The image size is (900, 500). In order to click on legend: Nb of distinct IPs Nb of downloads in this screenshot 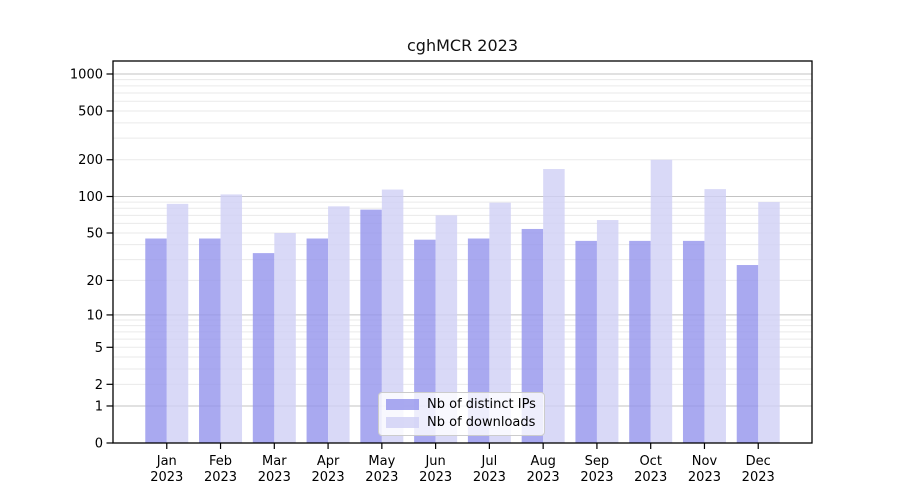, I will do `click(461, 414)`.